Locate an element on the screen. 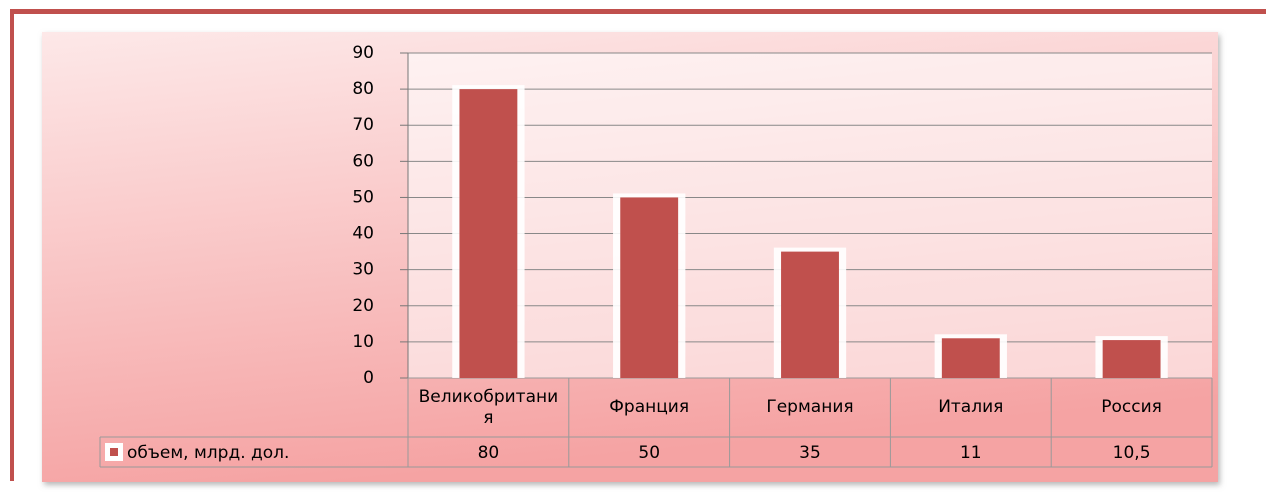 Image resolution: width=1272 pixels, height=493 pixels. y-tick-label: 0 is located at coordinates (368, 378).